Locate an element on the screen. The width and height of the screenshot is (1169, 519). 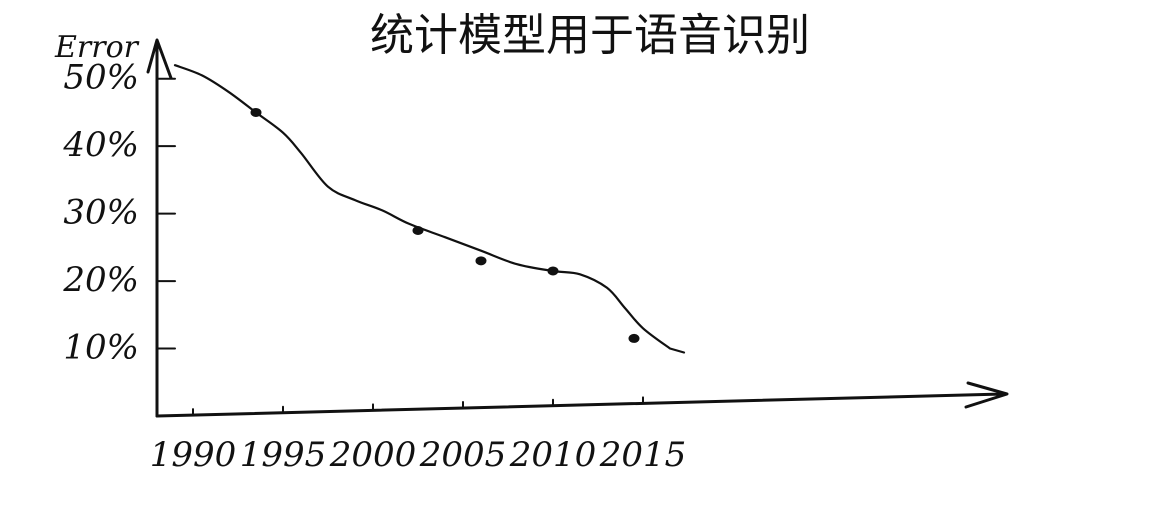
x-tick-label: 1995 is located at coordinates (283, 455).